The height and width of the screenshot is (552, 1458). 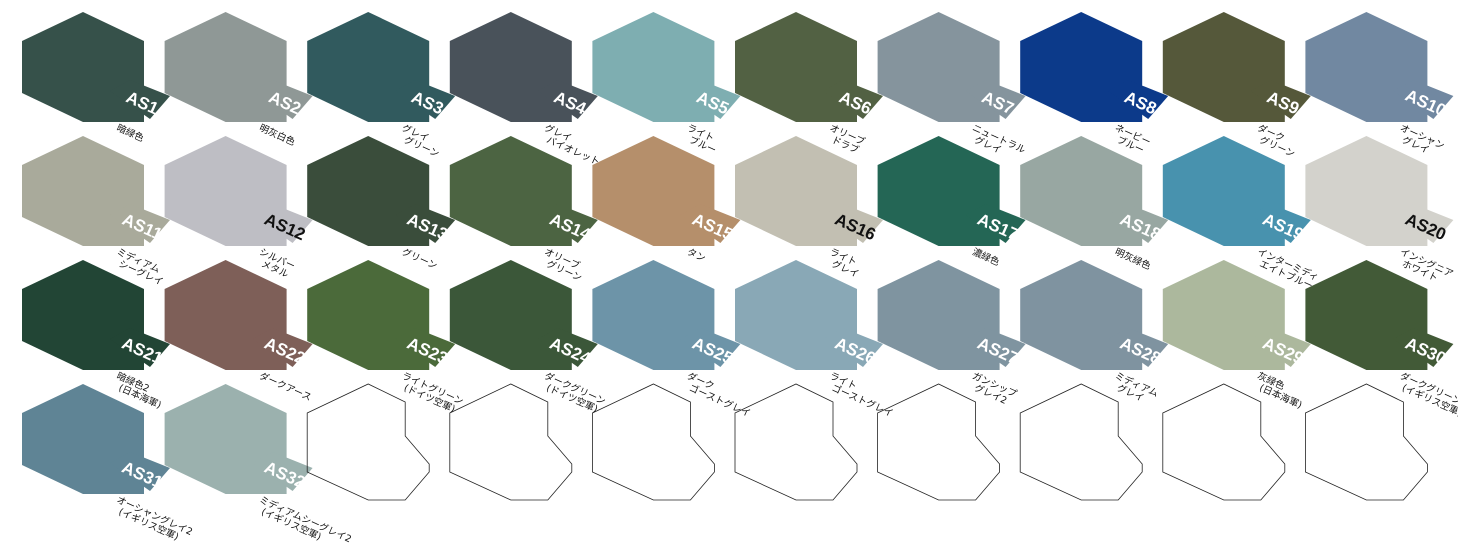 What do you see at coordinates (130, 133) in the screenshot?
I see `swatch-name-line: 暗緑色` at bounding box center [130, 133].